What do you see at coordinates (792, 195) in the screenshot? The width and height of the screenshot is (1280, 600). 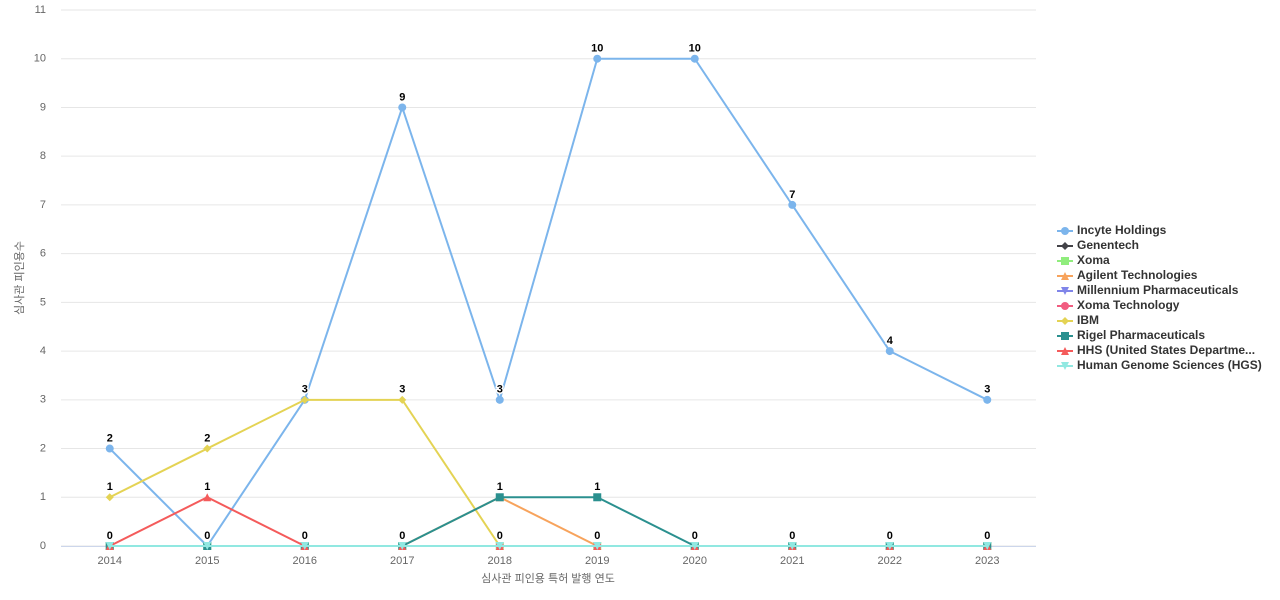 I see `data-label: 7` at bounding box center [792, 195].